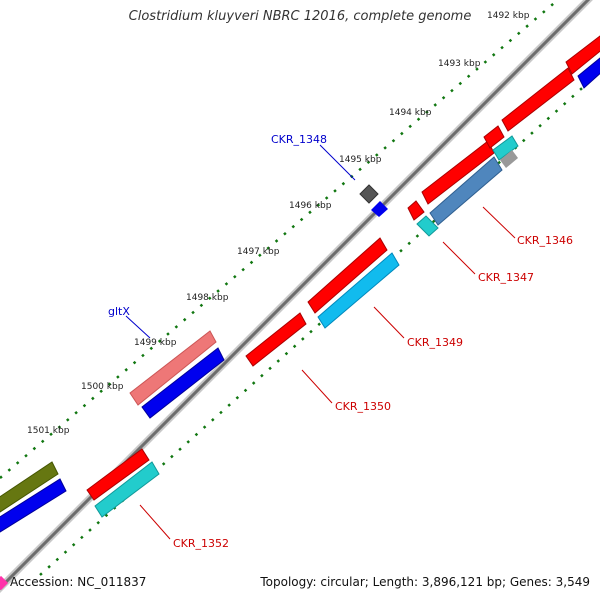  What do you see at coordinates (458, 172) in the screenshot?
I see `feature-ckr-1346-red-a` at bounding box center [458, 172].